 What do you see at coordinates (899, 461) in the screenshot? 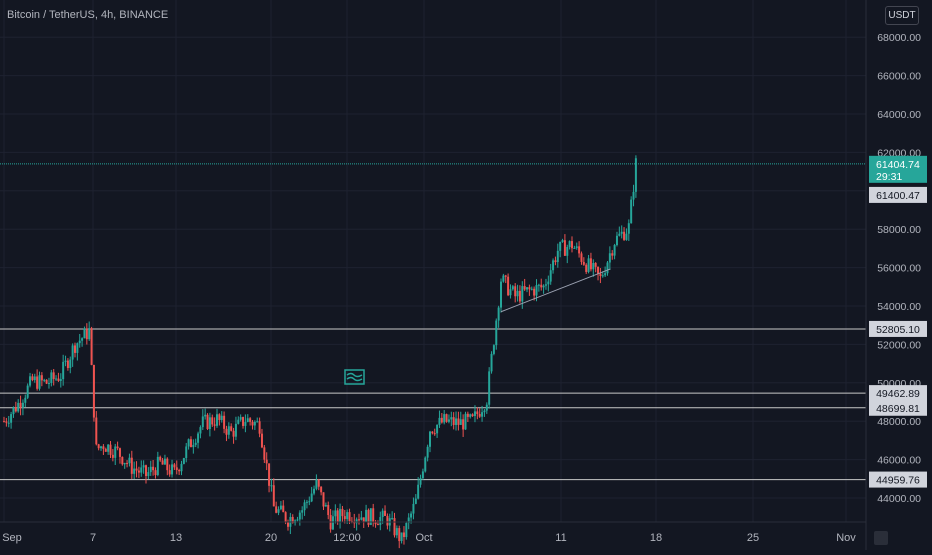
I see `price-tick-label: 46000.00` at bounding box center [899, 461].